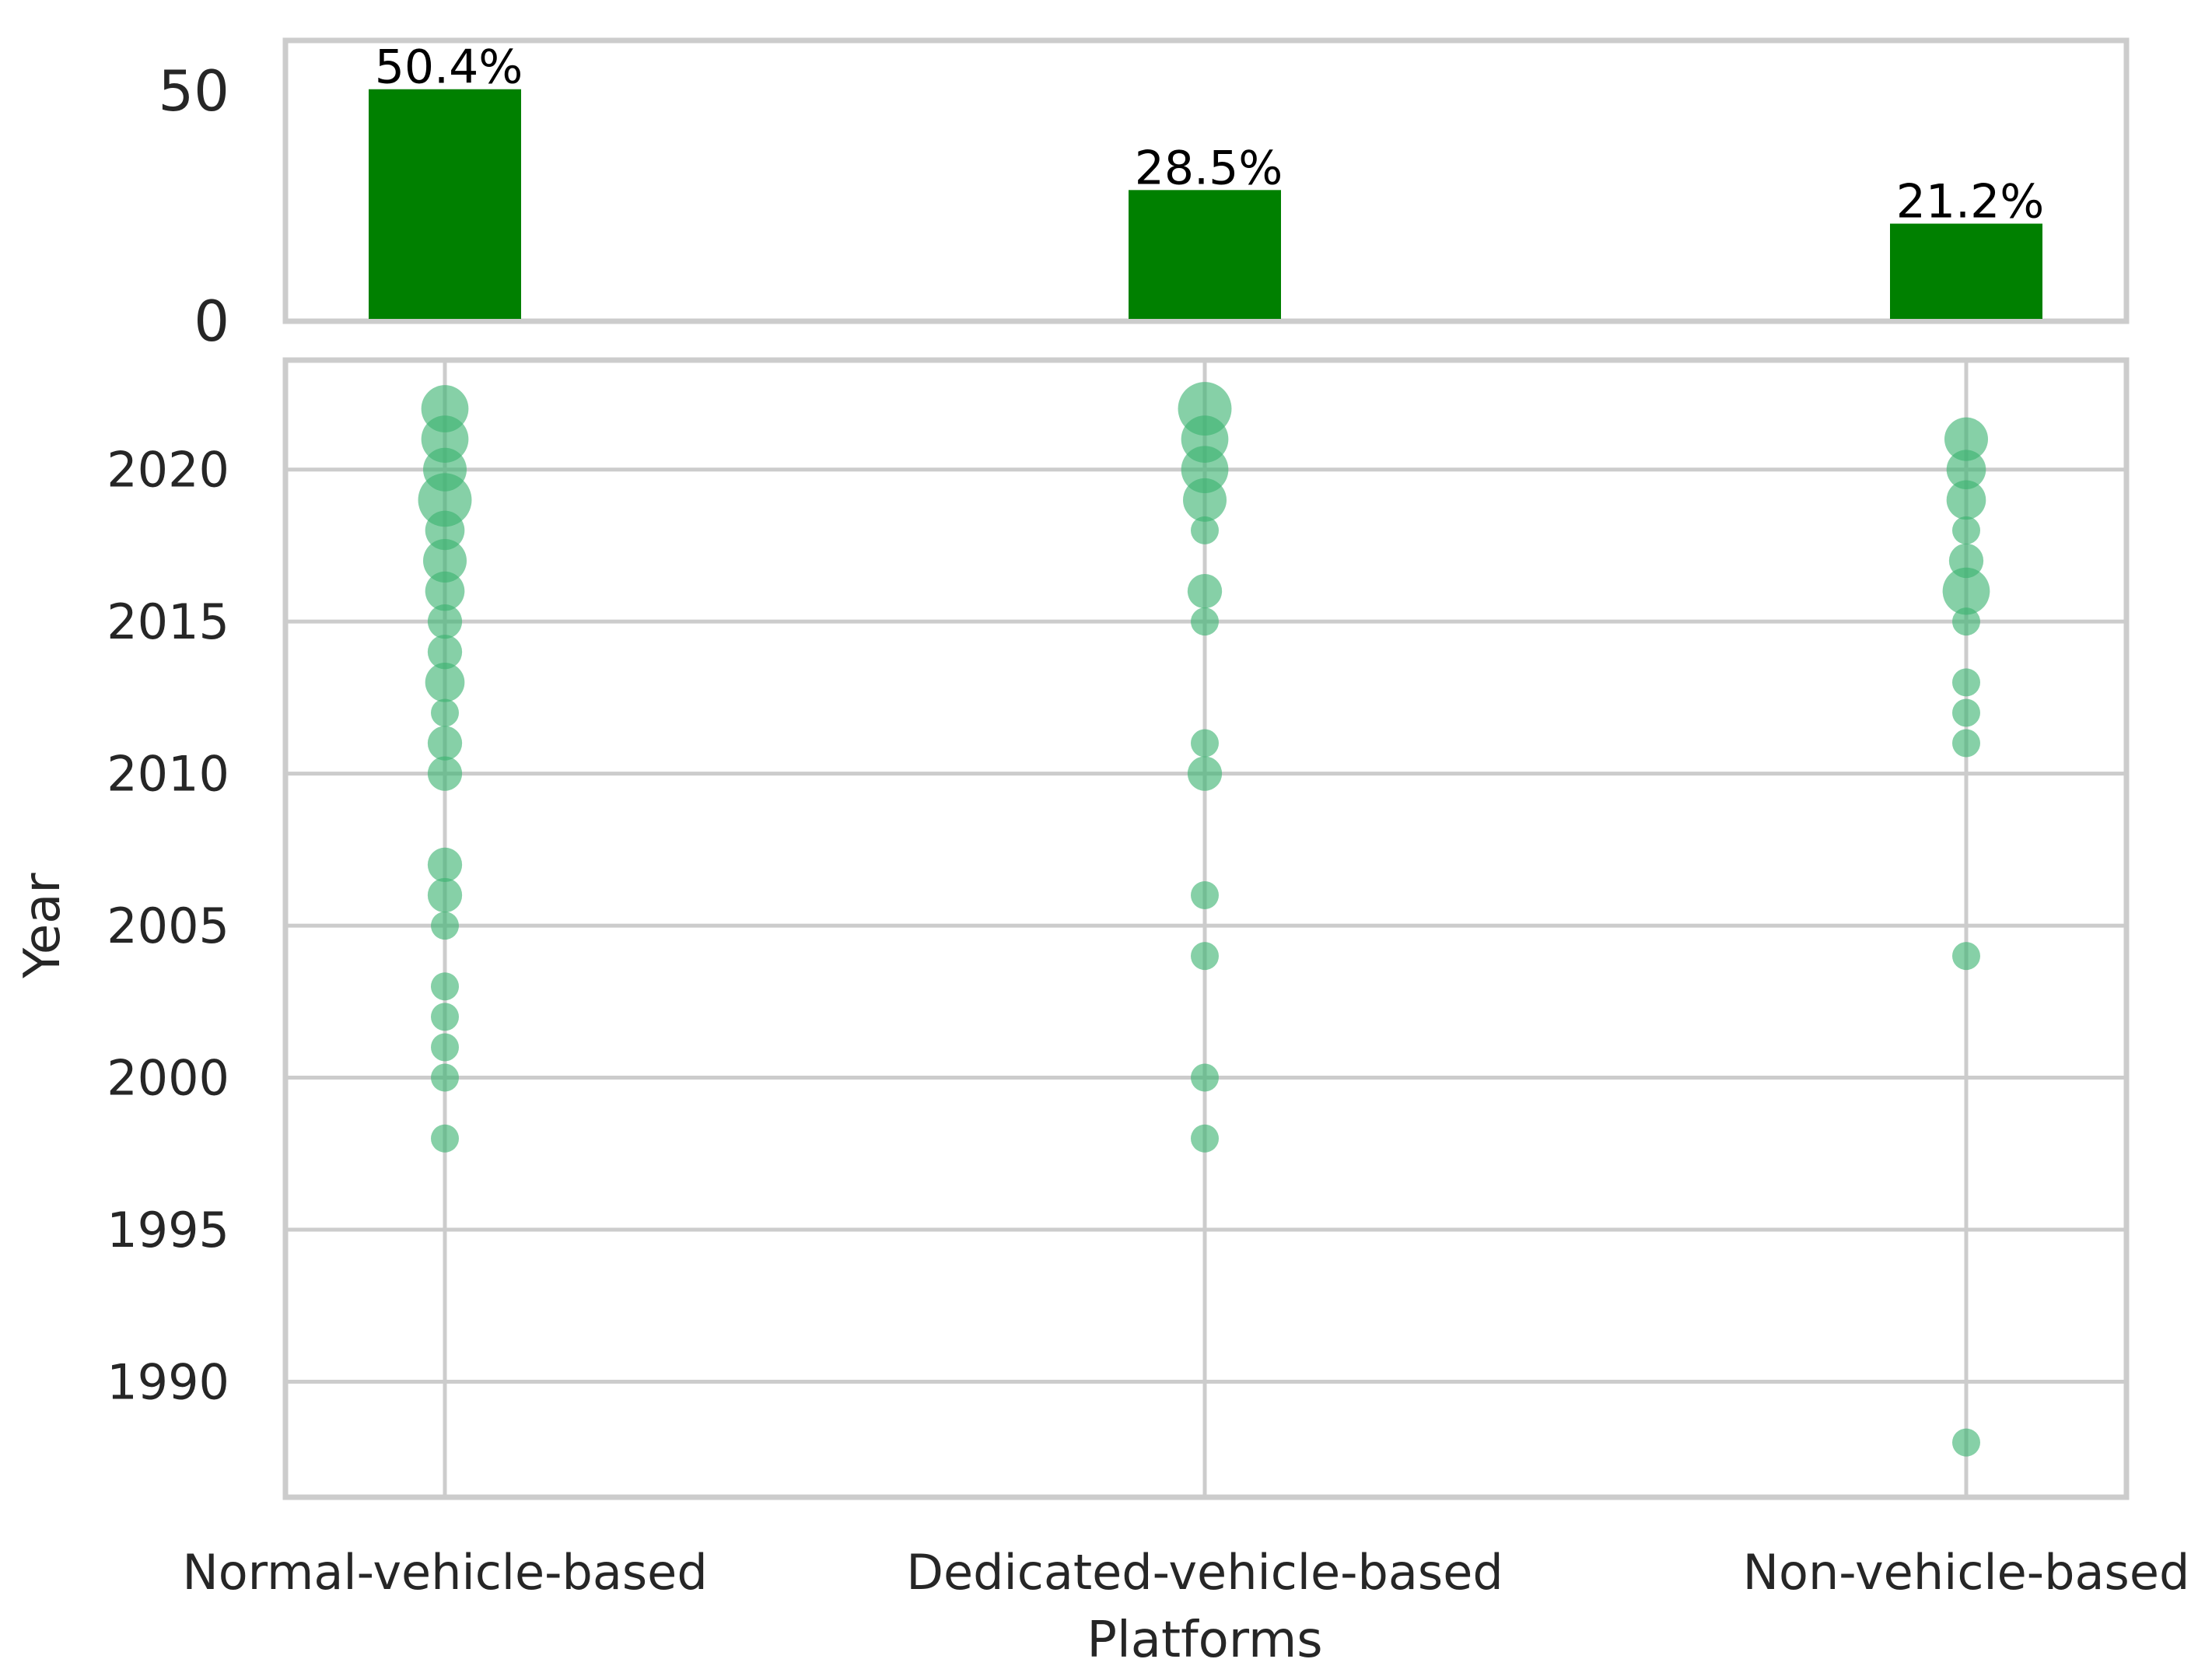 This screenshot has width=2212, height=1680. What do you see at coordinates (1205, 1573) in the screenshot?
I see `x-tick-label: Dedicated-vehicle-based` at bounding box center [1205, 1573].